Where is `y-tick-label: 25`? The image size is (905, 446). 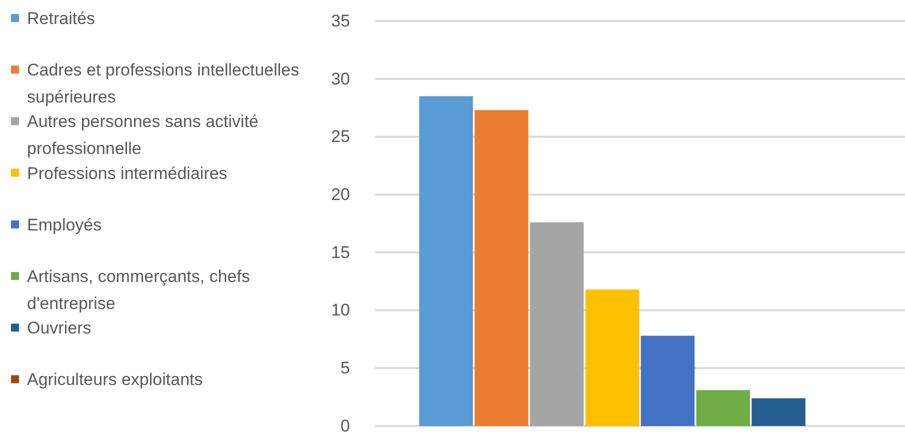
y-tick-label: 25 is located at coordinates (340, 136).